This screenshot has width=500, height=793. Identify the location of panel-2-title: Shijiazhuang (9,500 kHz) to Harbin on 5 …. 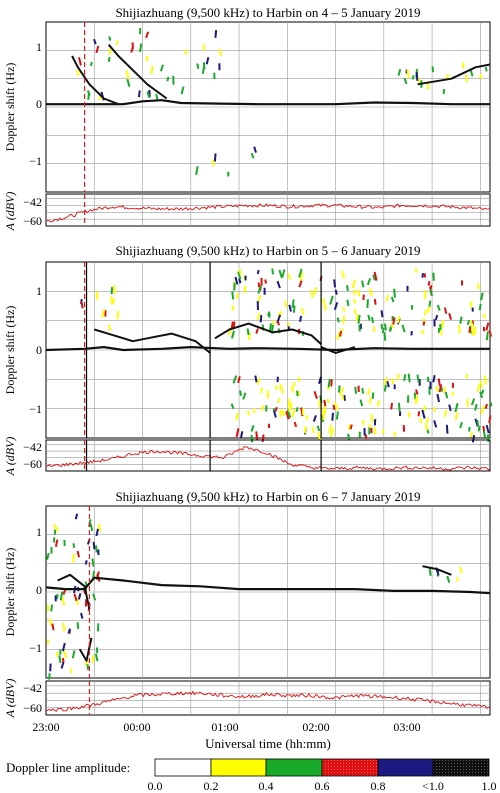
(267, 250).